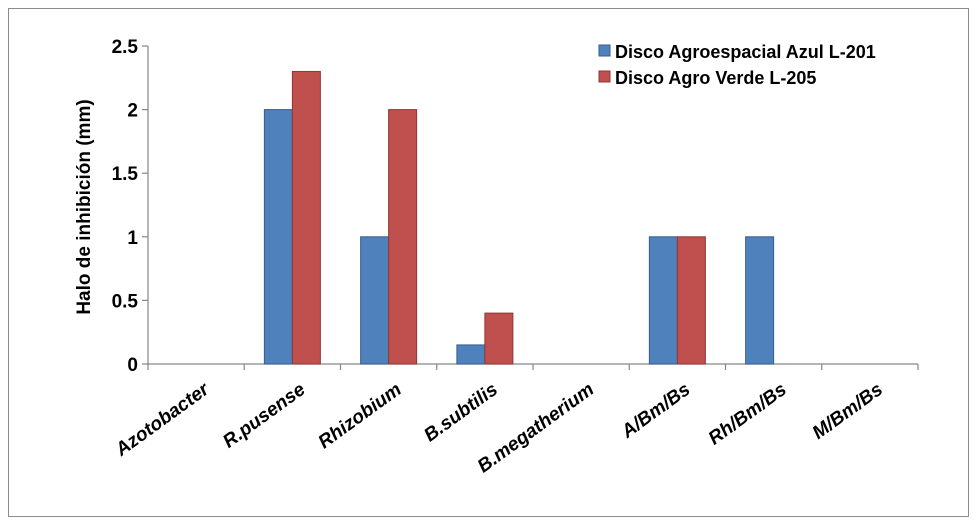 Image resolution: width=979 pixels, height=527 pixels. Describe the element at coordinates (125, 174) in the screenshot. I see `y-tick-label: 1.5` at that location.